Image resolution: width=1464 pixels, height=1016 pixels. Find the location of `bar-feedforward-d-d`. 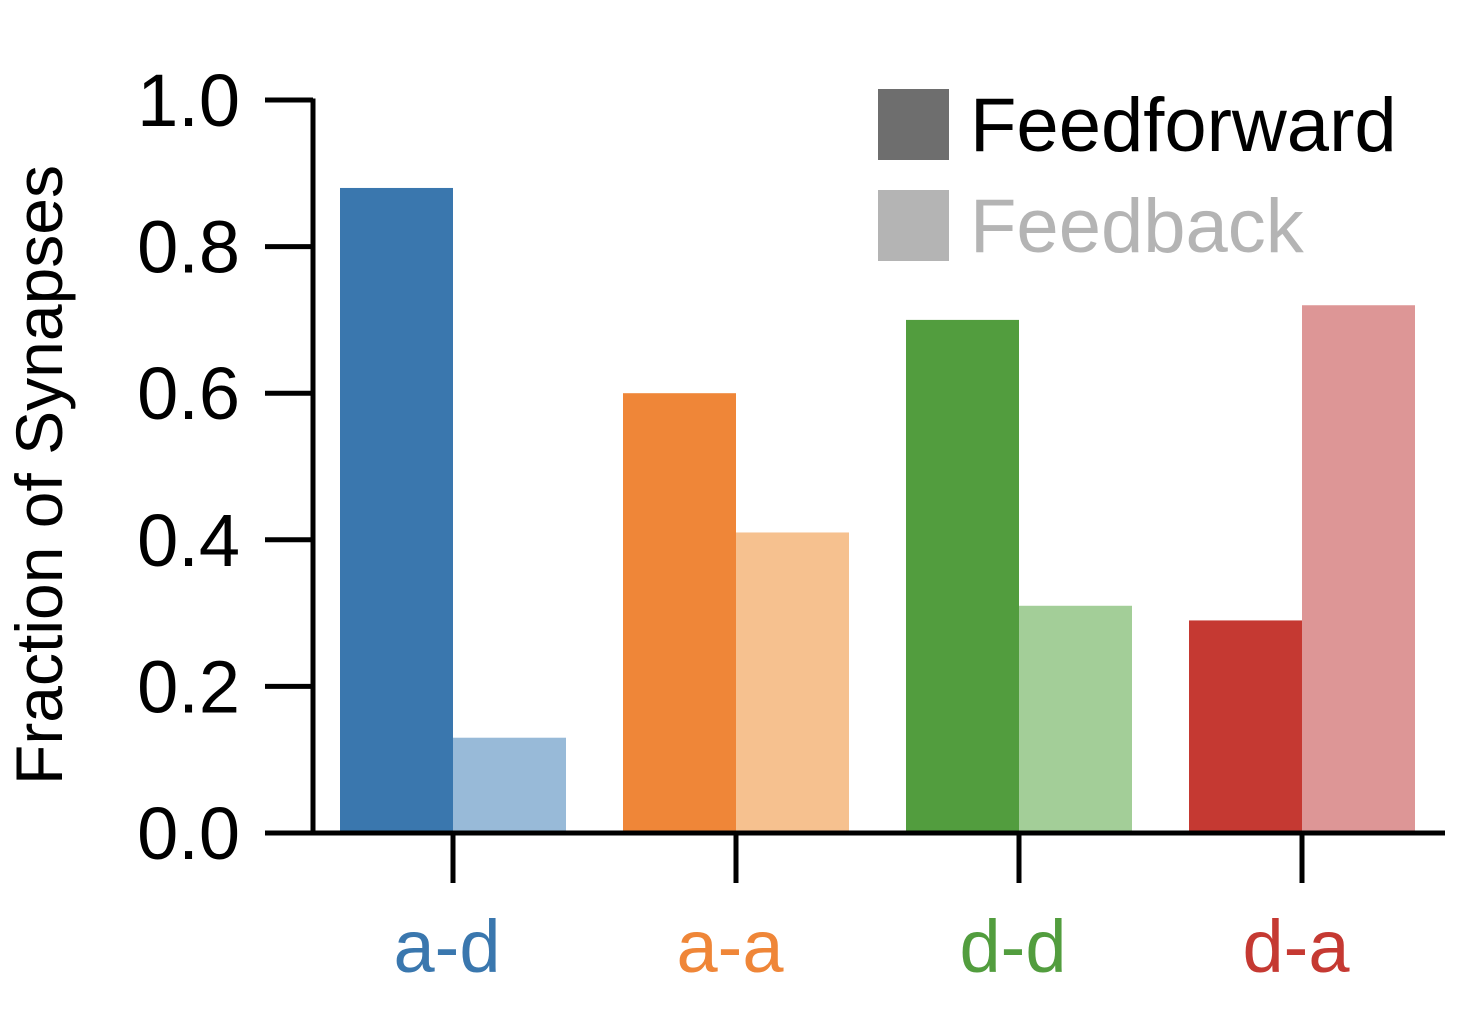

bar-feedforward-d-d is located at coordinates (962, 576).